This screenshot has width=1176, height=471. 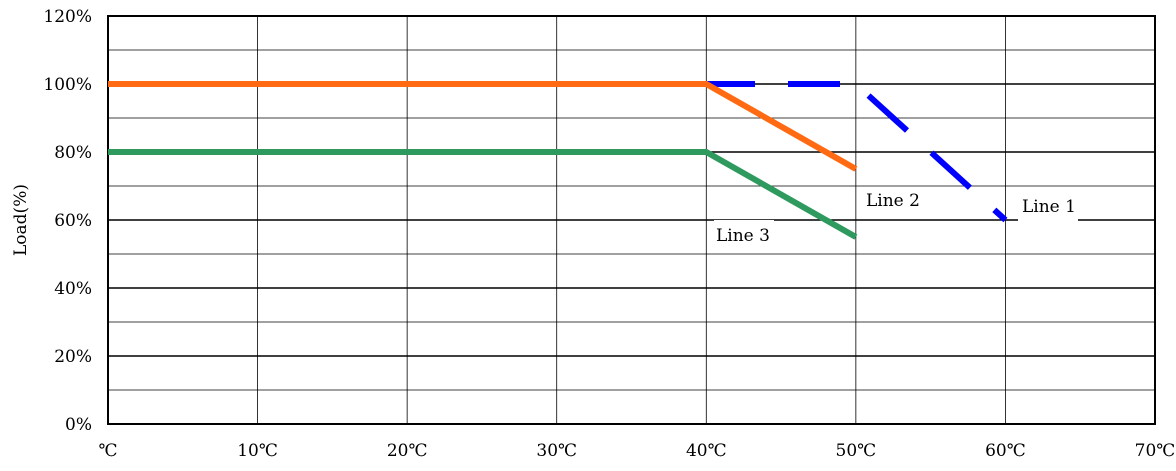 What do you see at coordinates (73, 153) in the screenshot?
I see `y-tick-label: 80%` at bounding box center [73, 153].